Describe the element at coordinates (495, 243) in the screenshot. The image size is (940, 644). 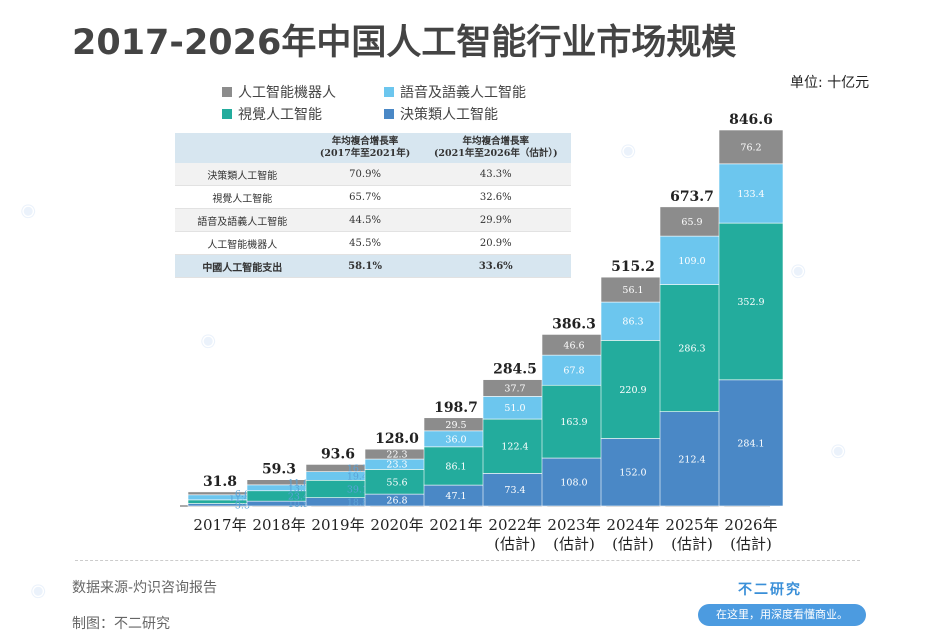
I see `table-cell: 20.9%` at that location.